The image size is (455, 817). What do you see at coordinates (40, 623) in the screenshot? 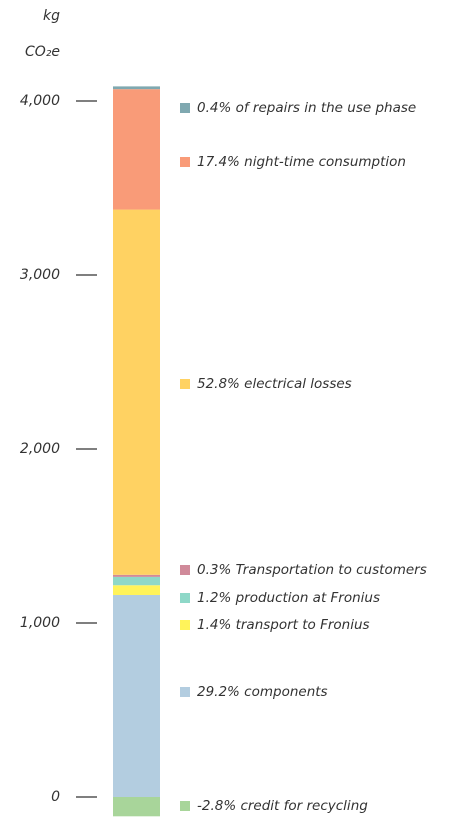
I see `y-tick-label: 1,000` at bounding box center [40, 623].